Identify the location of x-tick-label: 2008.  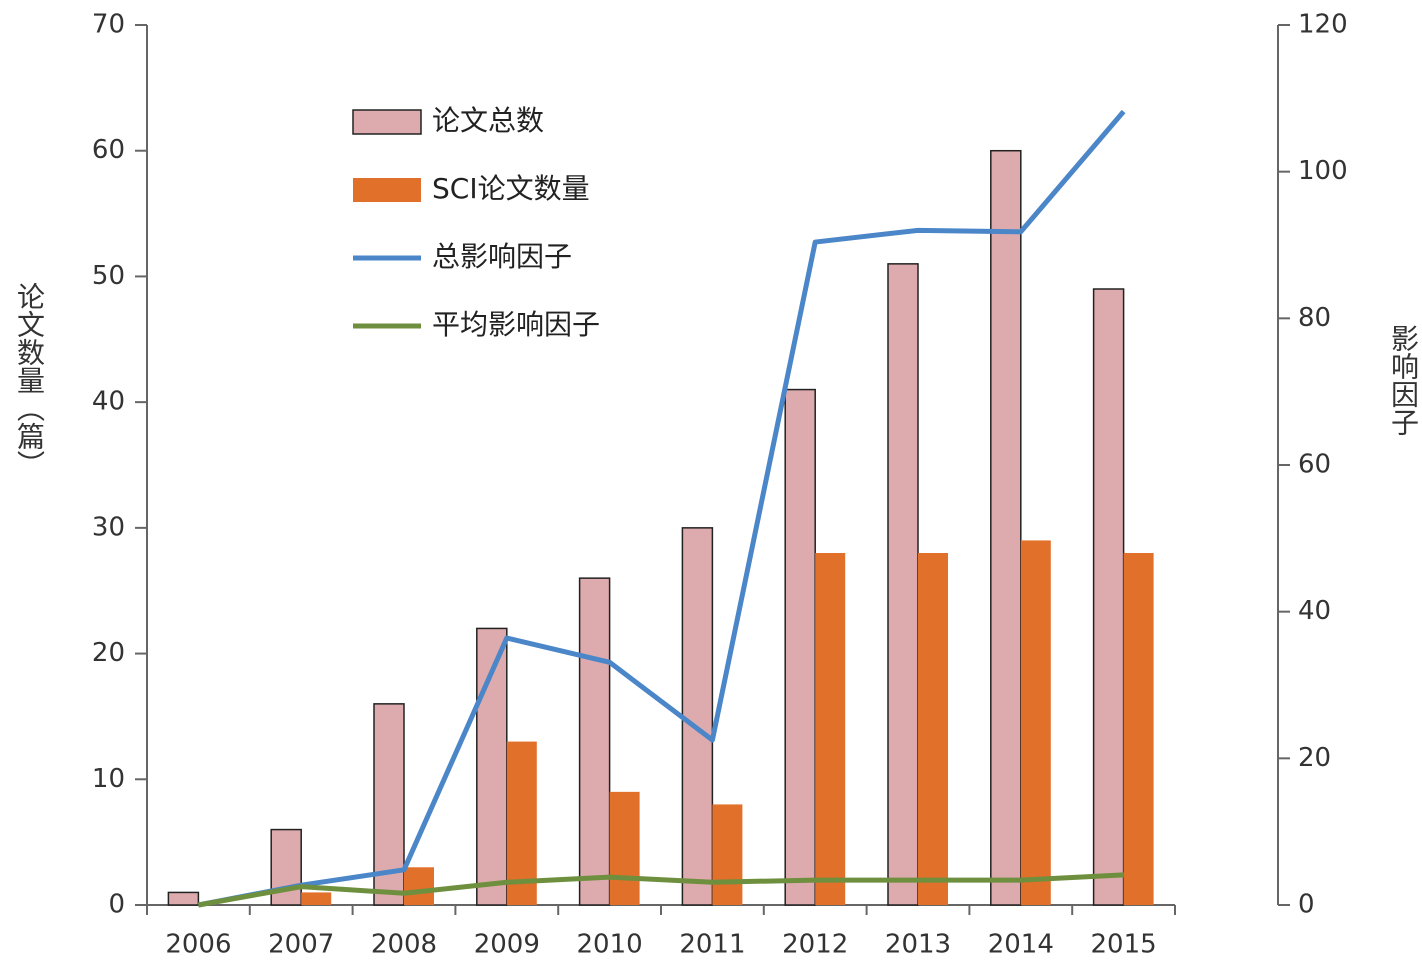
(404, 945).